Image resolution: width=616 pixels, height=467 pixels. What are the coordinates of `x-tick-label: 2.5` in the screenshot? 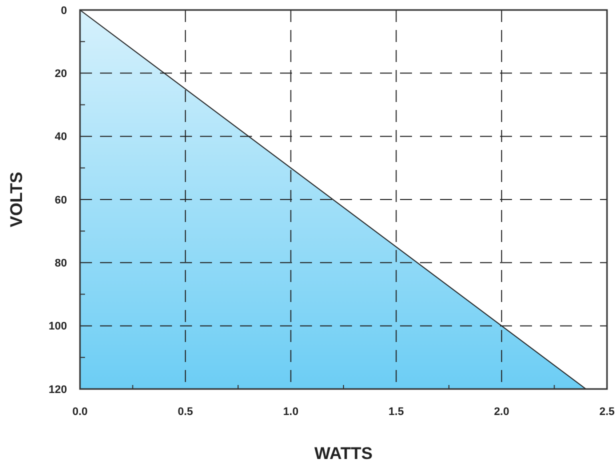 It's located at (607, 412).